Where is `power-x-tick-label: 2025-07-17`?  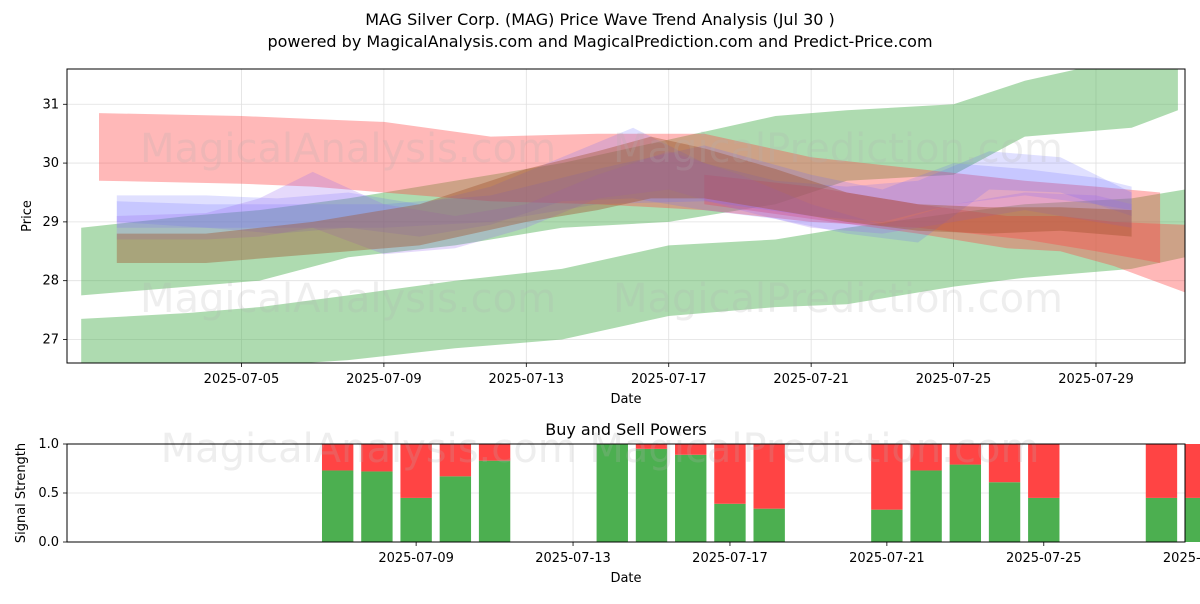 power-x-tick-label: 2025-07-17 is located at coordinates (730, 558).